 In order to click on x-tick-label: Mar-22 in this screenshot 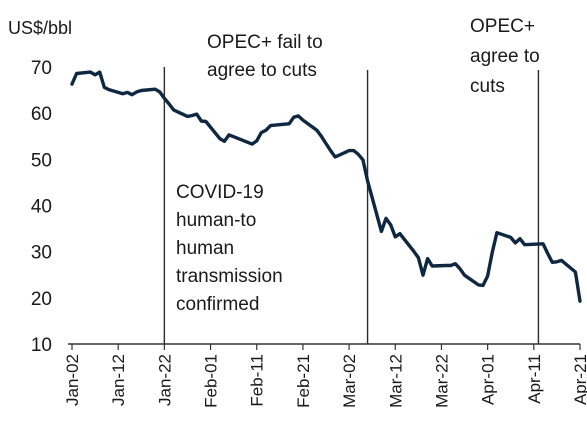, I will do `click(441, 381)`.